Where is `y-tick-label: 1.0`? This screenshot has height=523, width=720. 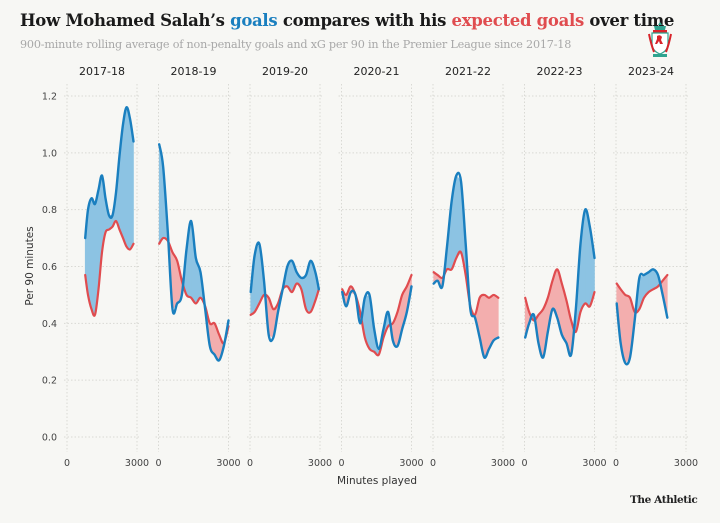
y-tick-label: 1.0 is located at coordinates (49, 153).